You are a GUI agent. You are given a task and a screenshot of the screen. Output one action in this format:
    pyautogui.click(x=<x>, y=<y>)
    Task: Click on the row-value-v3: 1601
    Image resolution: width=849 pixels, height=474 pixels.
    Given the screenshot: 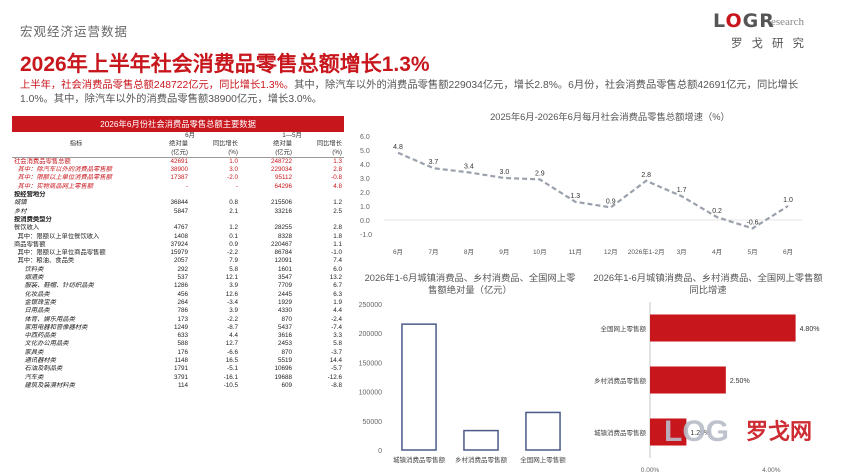 What is the action you would take?
    pyautogui.click(x=284, y=269)
    